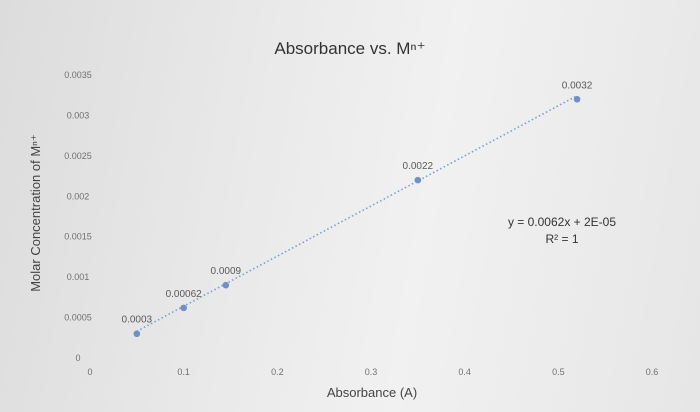 Image resolution: width=700 pixels, height=412 pixels. What do you see at coordinates (77, 358) in the screenshot?
I see `y-tick-label: 0` at bounding box center [77, 358].